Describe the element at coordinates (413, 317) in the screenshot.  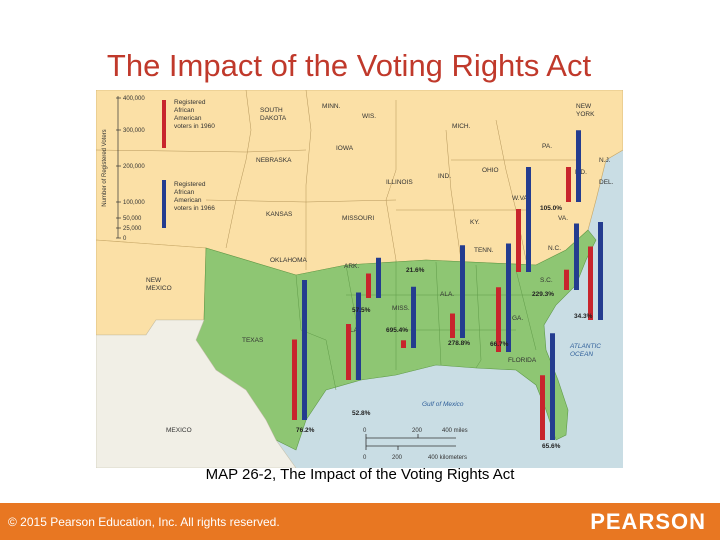
I see `bar-1966-mississippi` at that location.